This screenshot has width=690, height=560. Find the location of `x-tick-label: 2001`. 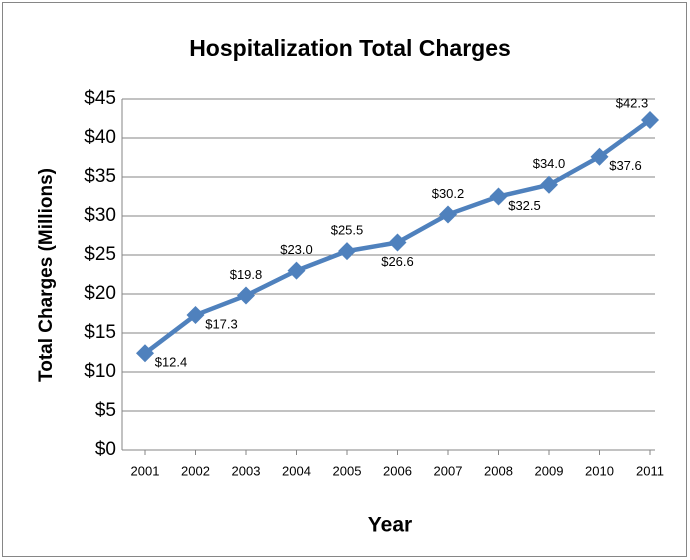

x-tick-label: 2001 is located at coordinates (145, 470).